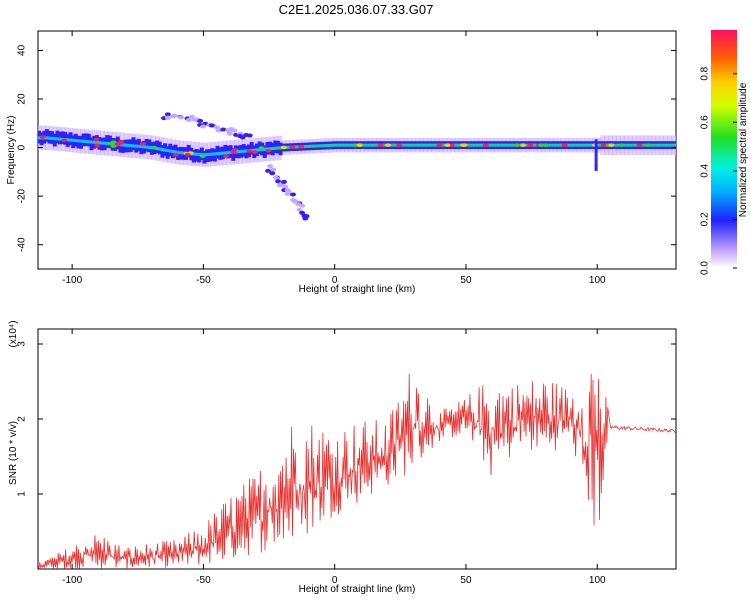 This screenshot has height=600, width=750. What do you see at coordinates (597, 280) in the screenshot?
I see `spectrogram-xtick-label: 100` at bounding box center [597, 280].